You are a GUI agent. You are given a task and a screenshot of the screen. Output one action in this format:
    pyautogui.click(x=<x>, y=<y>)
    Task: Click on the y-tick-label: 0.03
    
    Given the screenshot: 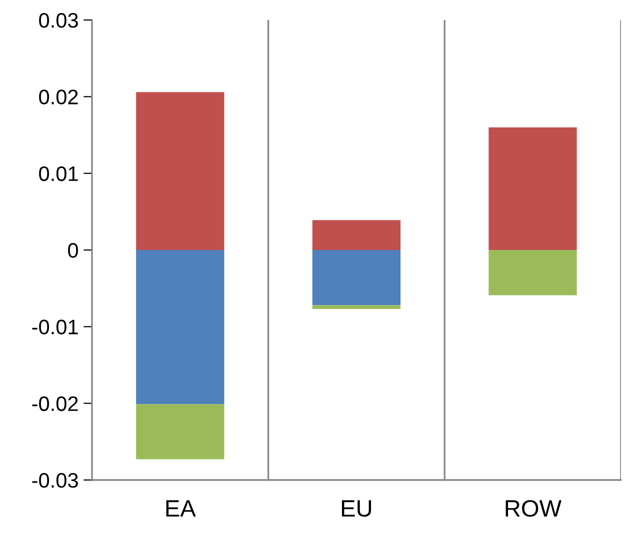 What is the action you would take?
    pyautogui.click(x=58, y=20)
    